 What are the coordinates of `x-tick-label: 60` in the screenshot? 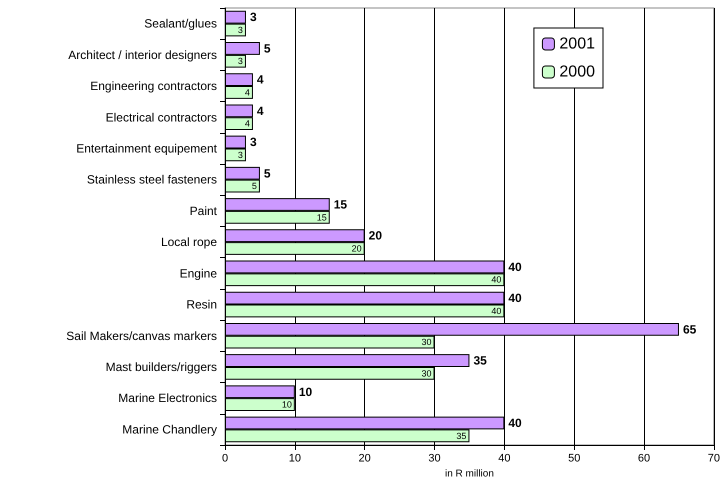 It's located at (644, 458).